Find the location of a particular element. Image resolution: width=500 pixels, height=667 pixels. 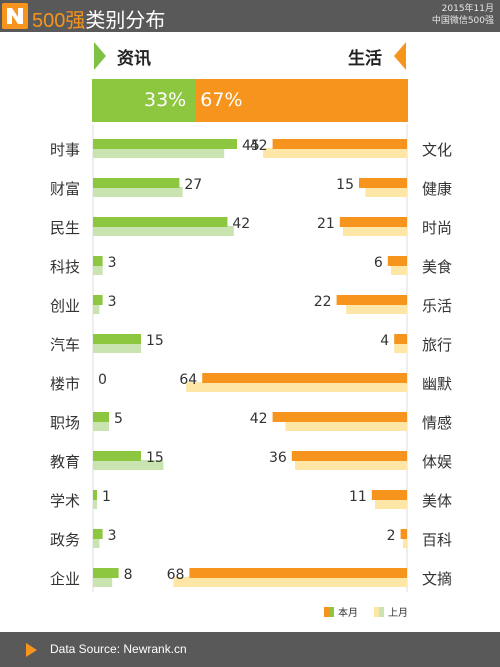

left-value-label-0: 45 is located at coordinates (251, 146).